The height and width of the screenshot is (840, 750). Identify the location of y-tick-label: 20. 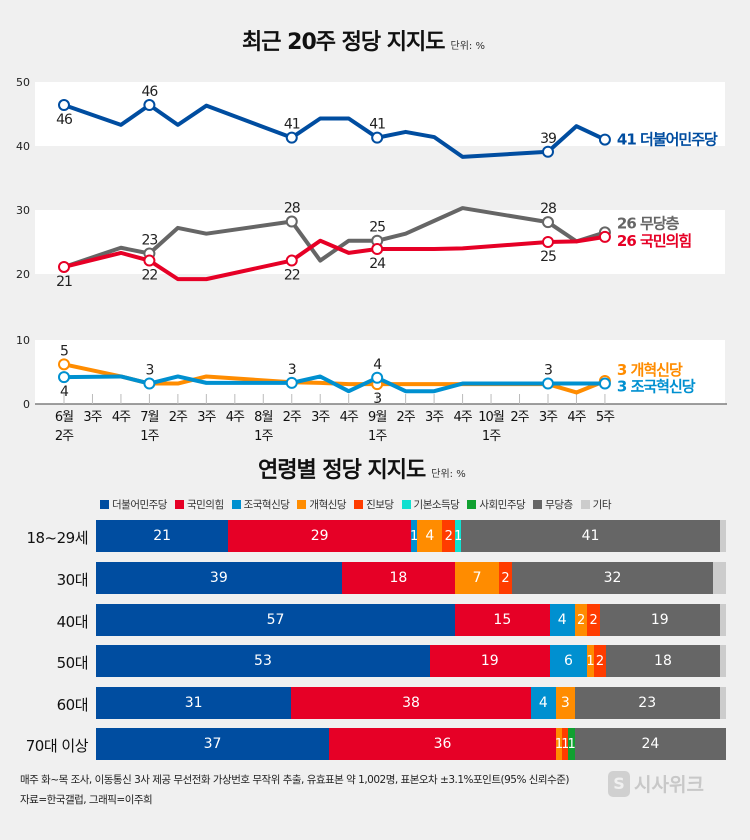
(23, 274).